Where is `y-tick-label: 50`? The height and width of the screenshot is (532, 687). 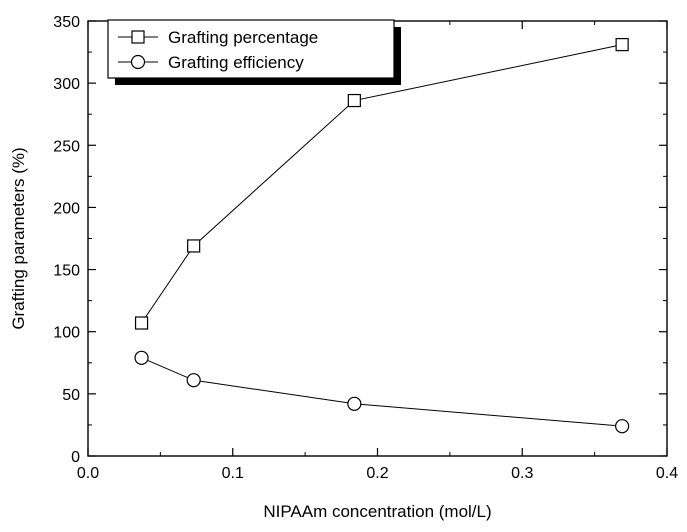
y-tick-label: 50 is located at coordinates (71, 395).